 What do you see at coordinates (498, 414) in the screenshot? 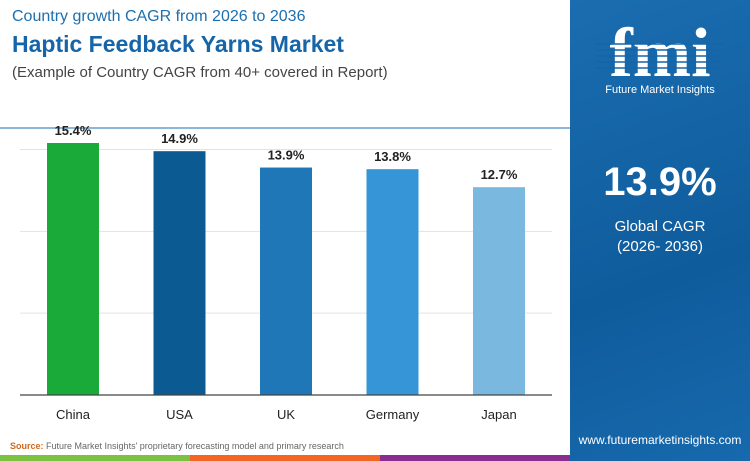
I see `x-tick-label: Japan` at bounding box center [498, 414].